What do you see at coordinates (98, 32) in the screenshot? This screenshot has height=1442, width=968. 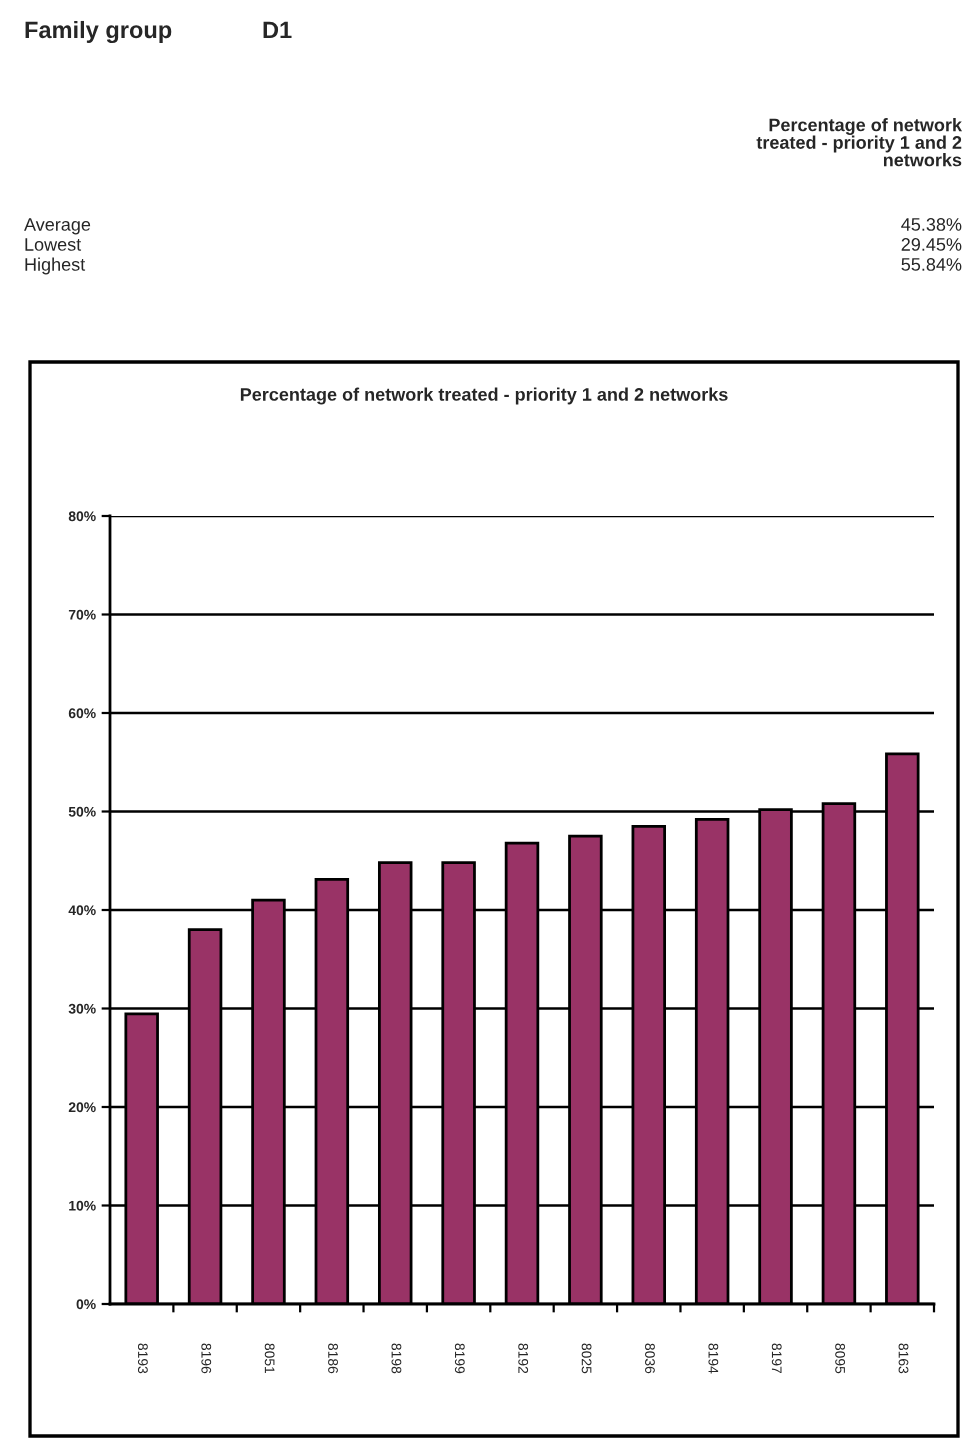 I see `text: Family group` at bounding box center [98, 32].